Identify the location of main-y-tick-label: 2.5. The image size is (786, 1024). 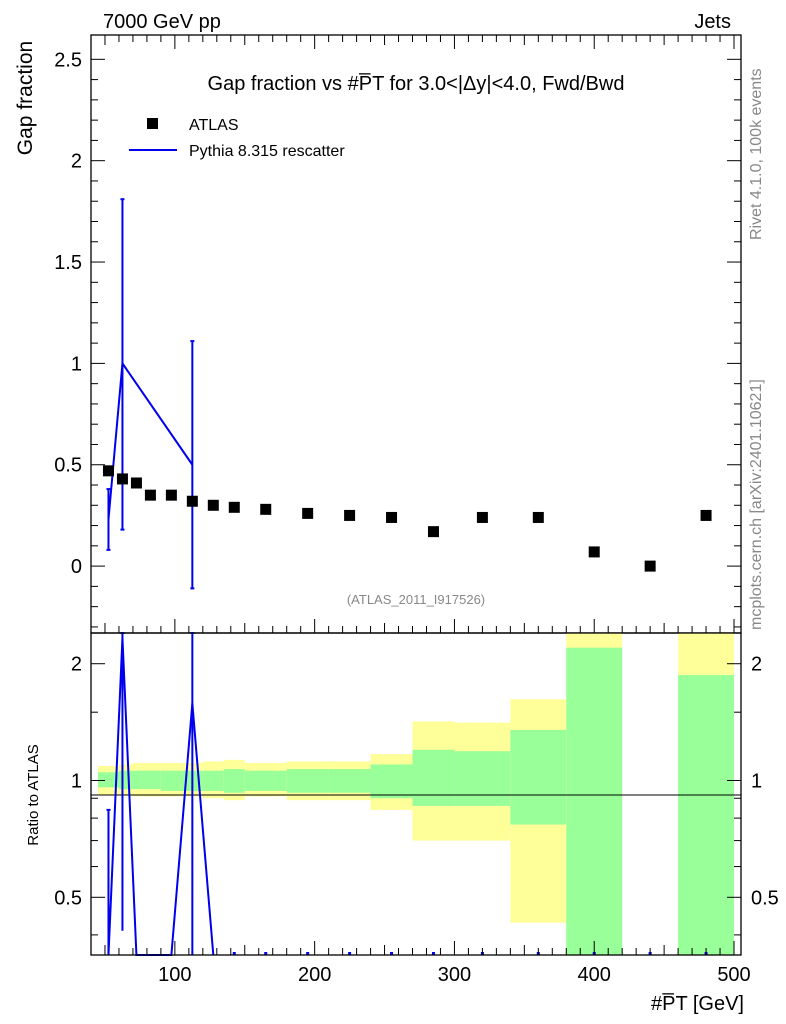
(68, 60).